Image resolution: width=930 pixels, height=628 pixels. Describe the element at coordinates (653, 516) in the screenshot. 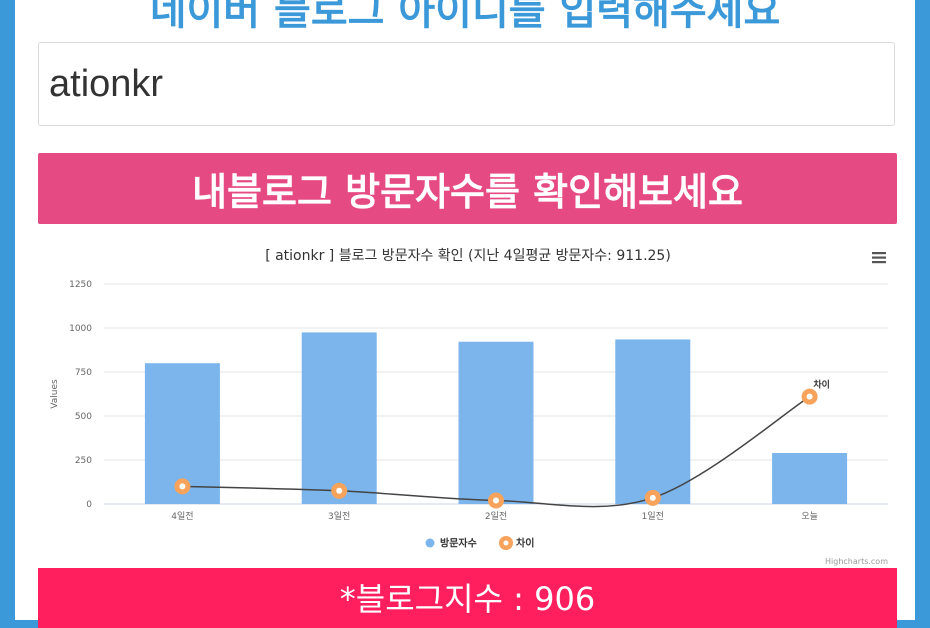

I see `x-tick-label: 1일전` at that location.